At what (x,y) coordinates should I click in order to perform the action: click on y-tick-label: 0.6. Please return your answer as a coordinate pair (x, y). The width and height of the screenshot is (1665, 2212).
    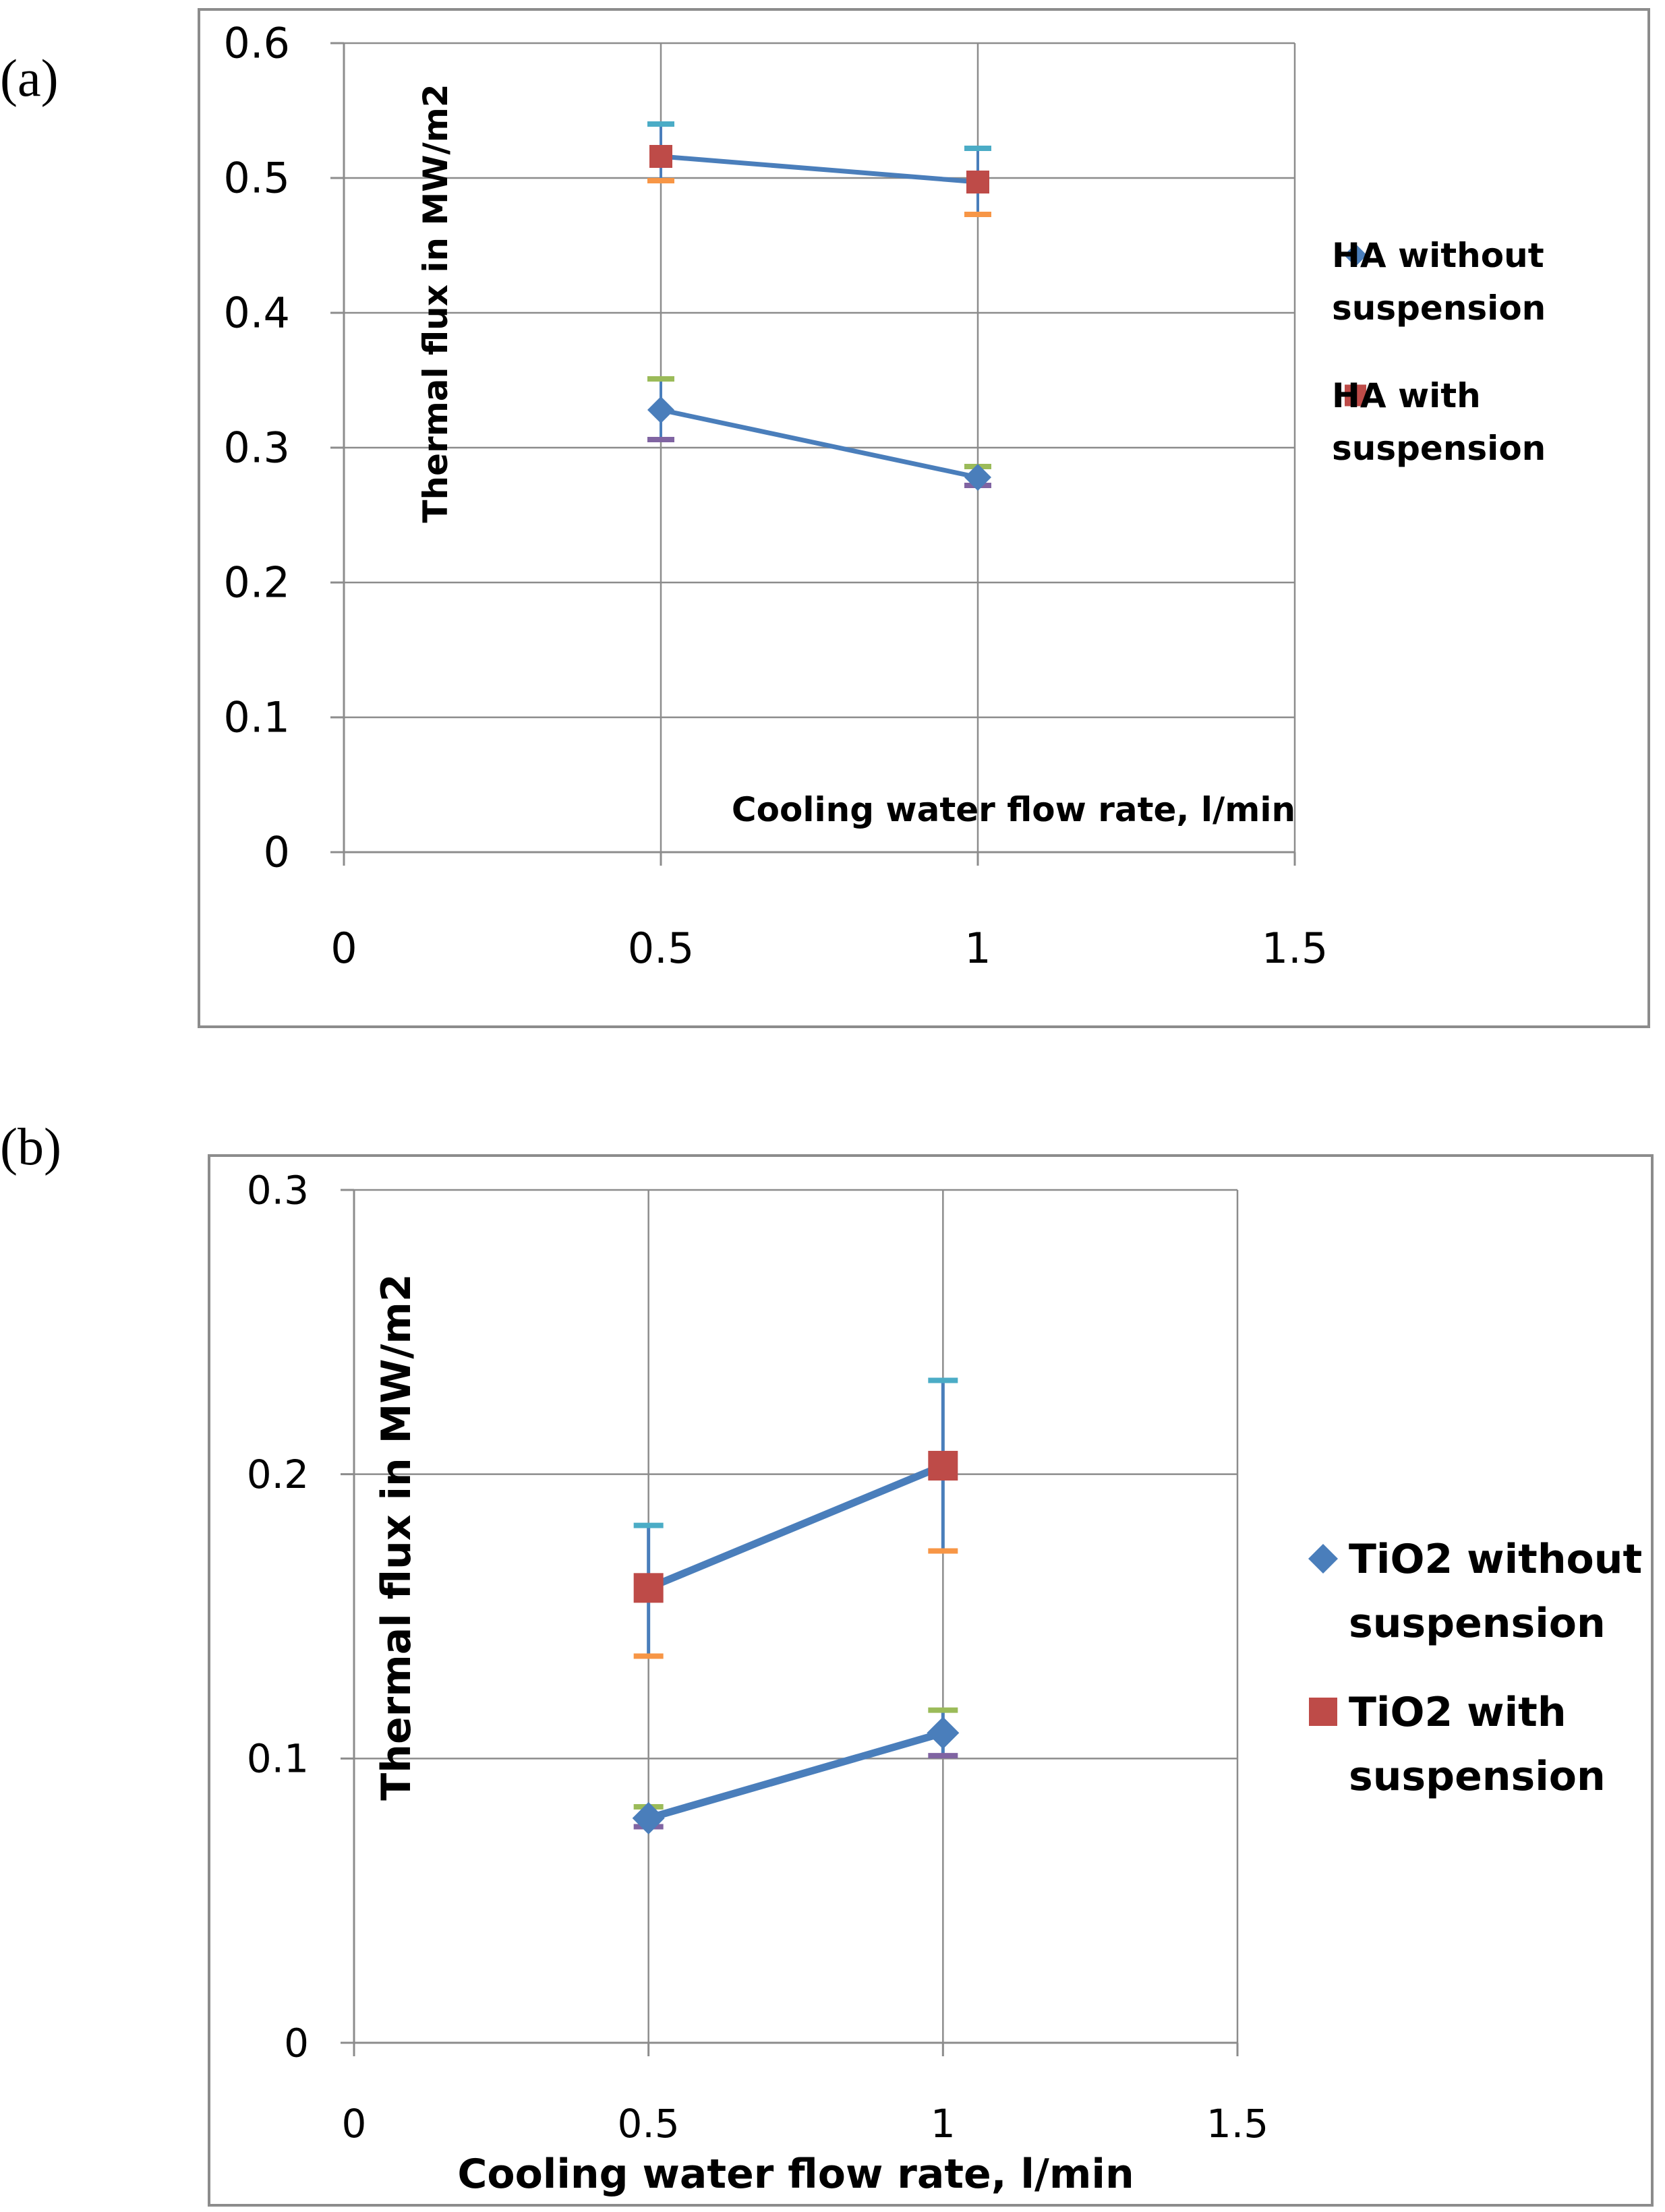
    Looking at the image, I should click on (256, 43).